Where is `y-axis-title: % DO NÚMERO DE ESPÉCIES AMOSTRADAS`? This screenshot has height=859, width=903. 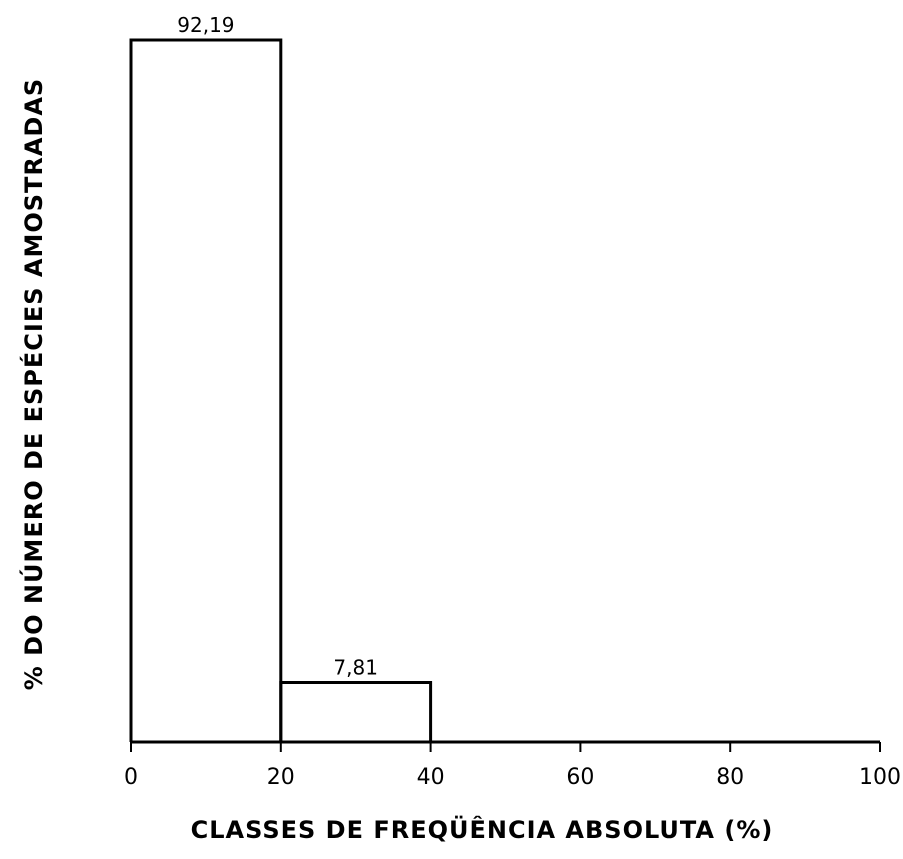 y-axis-title: % DO NÚMERO DE ESPÉCIES AMOSTRADAS is located at coordinates (33, 384).